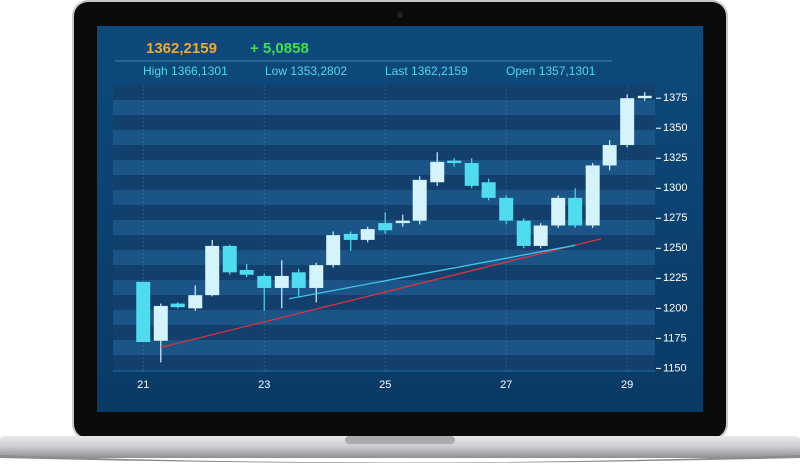 Image resolution: width=800 pixels, height=465 pixels. I want to click on y-tick-label: 1300, so click(675, 188).